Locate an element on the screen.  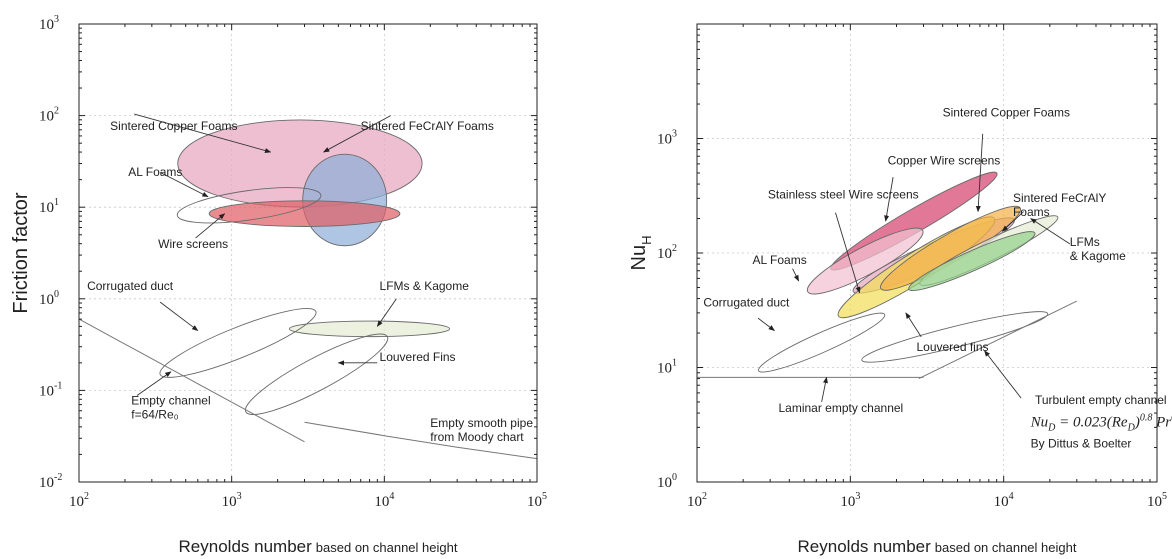
annotation-label: Laminar empty channel is located at coordinates (840, 408).